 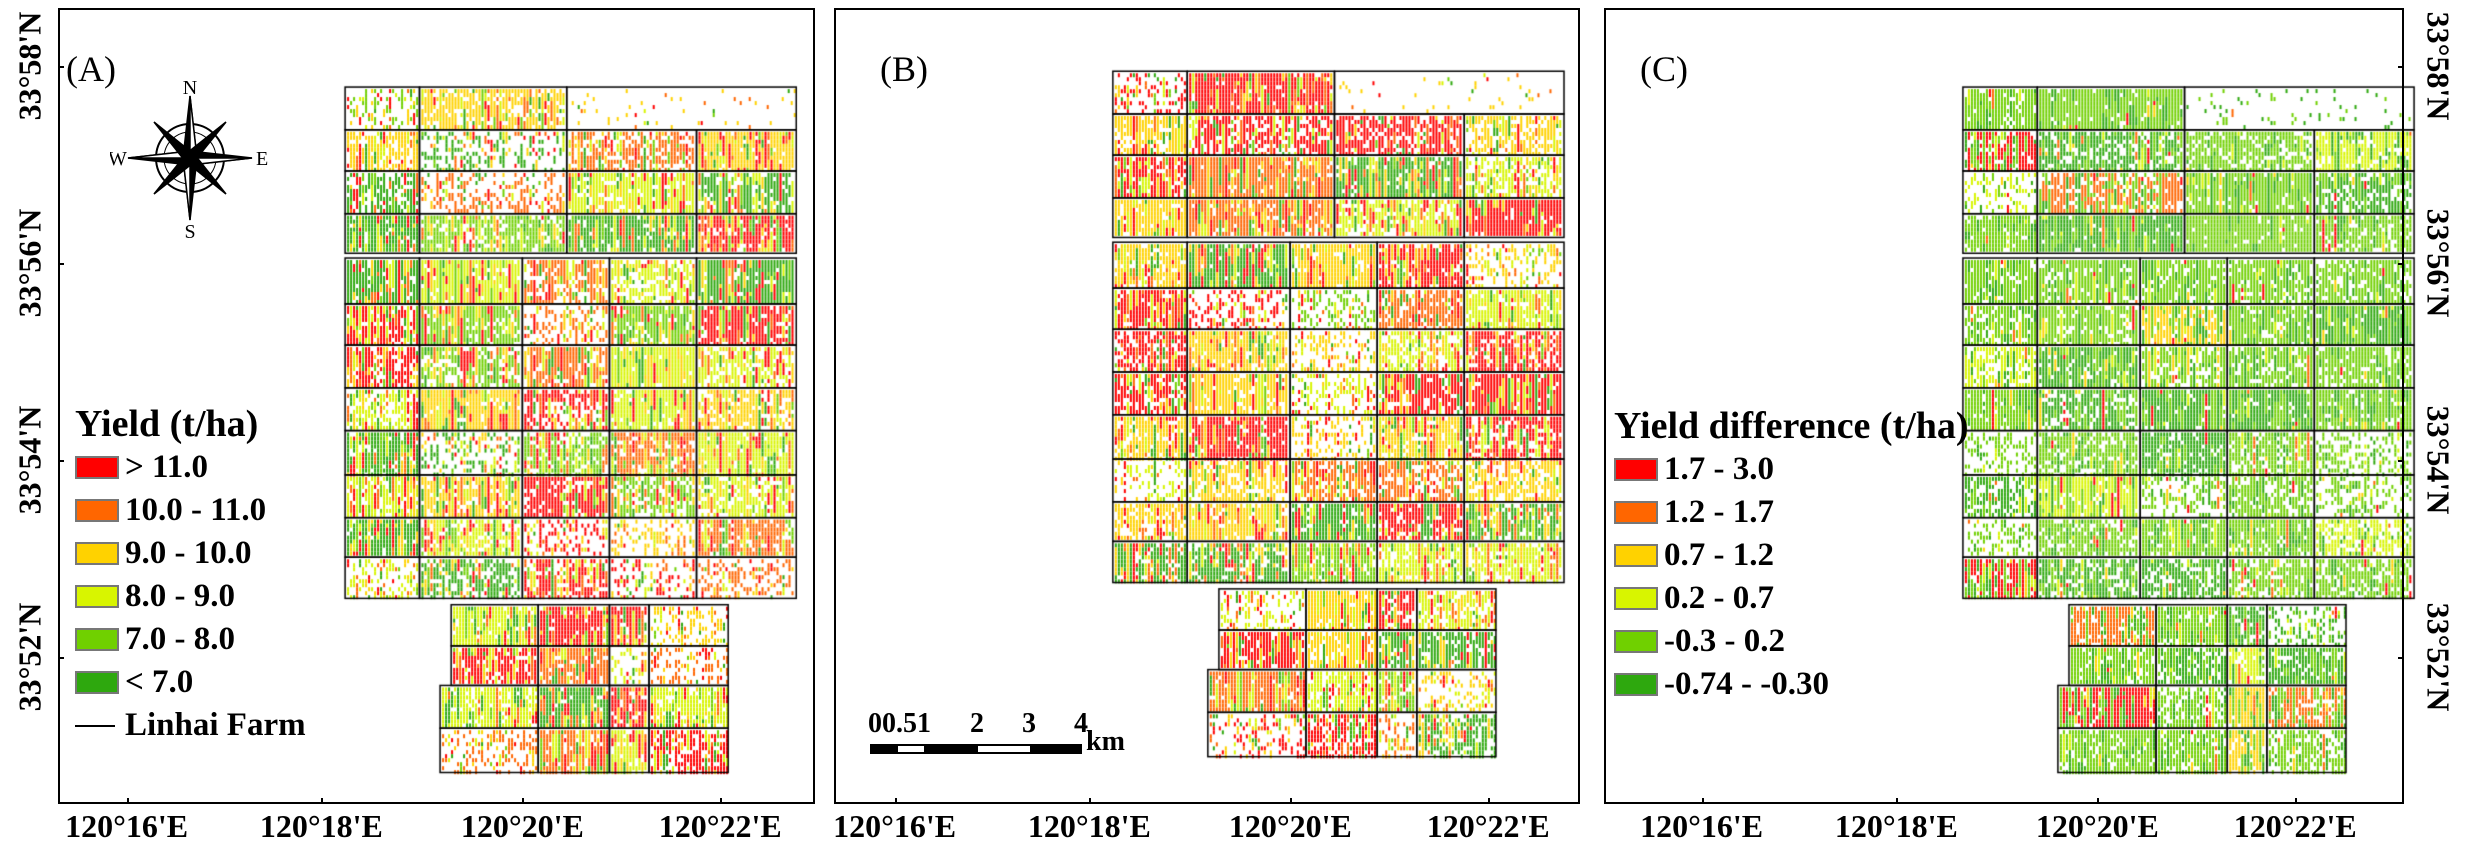 I want to click on legend-item: 0.2 - 0.7, so click(x=1791, y=598).